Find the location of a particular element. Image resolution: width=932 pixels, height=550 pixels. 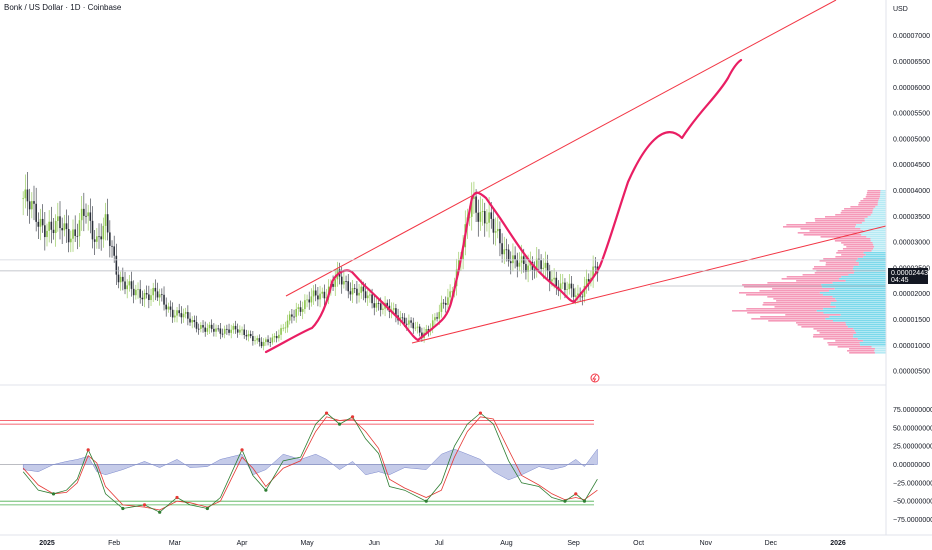

last-price-value: 0.00002443 is located at coordinates (909, 273).